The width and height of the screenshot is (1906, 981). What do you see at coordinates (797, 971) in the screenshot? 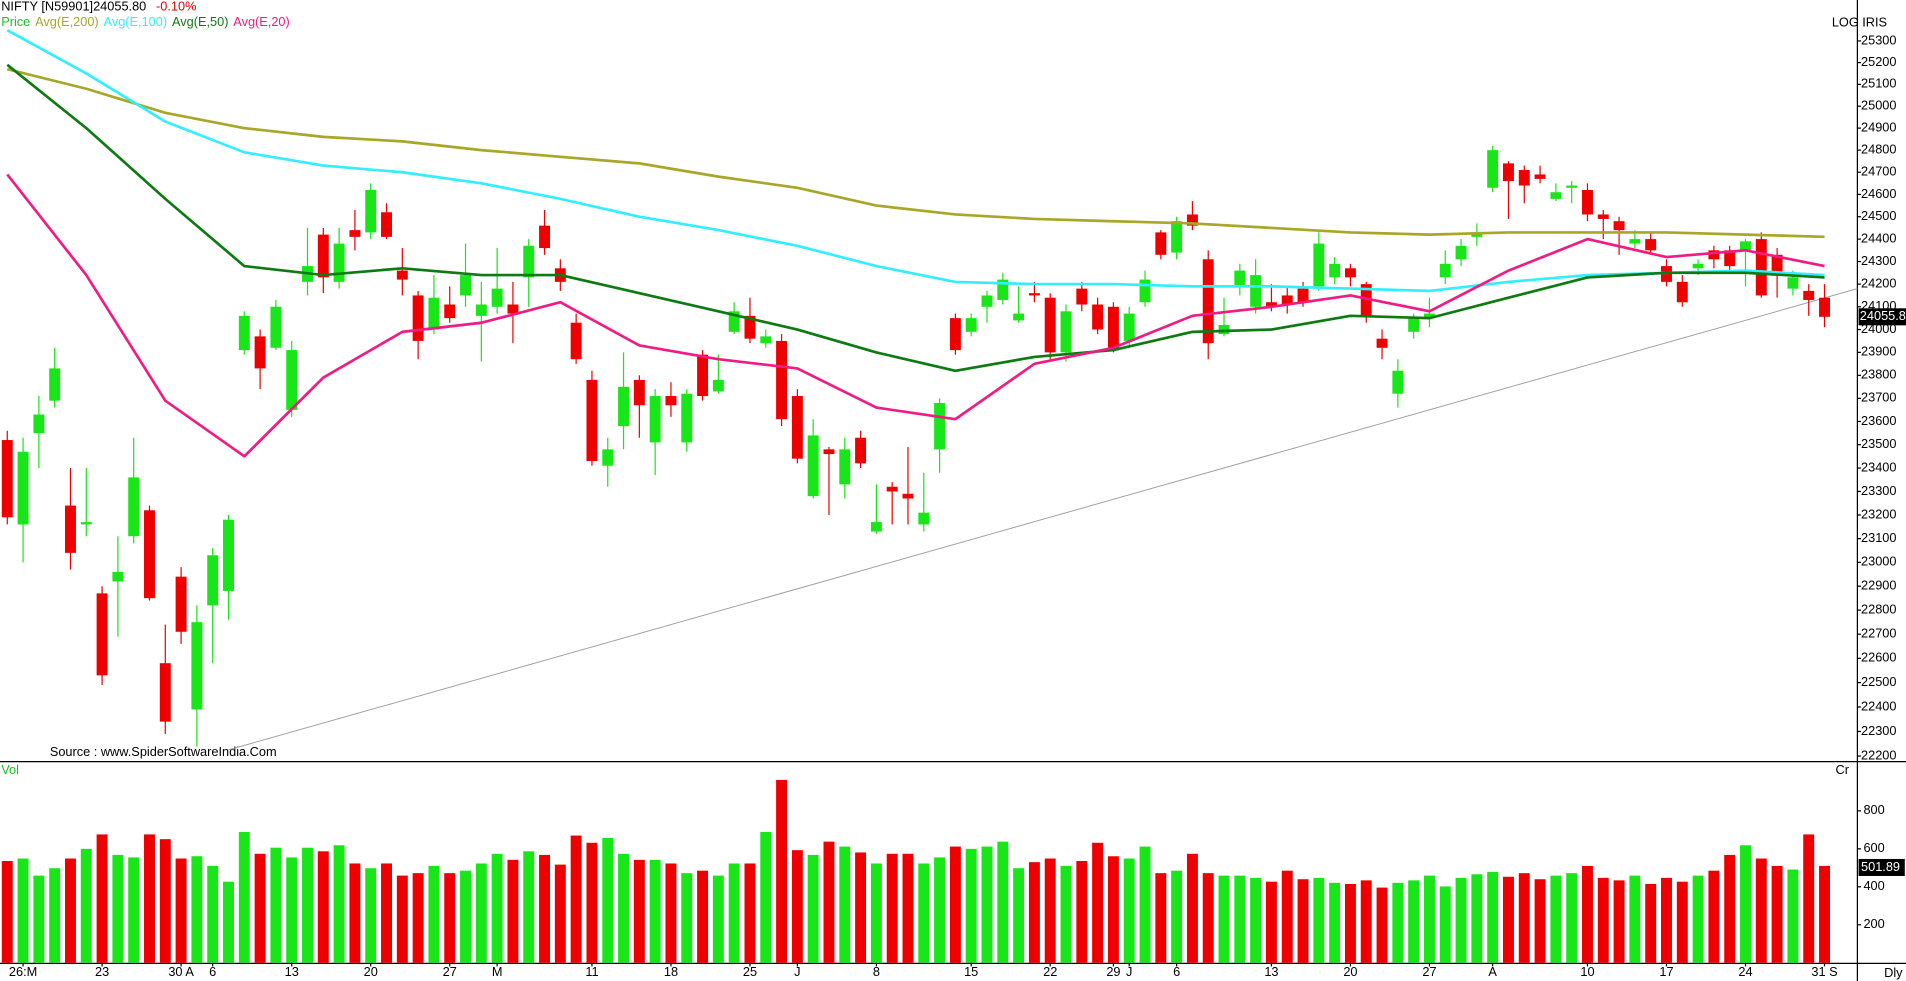
I see `x-tick-label: J` at bounding box center [797, 971].